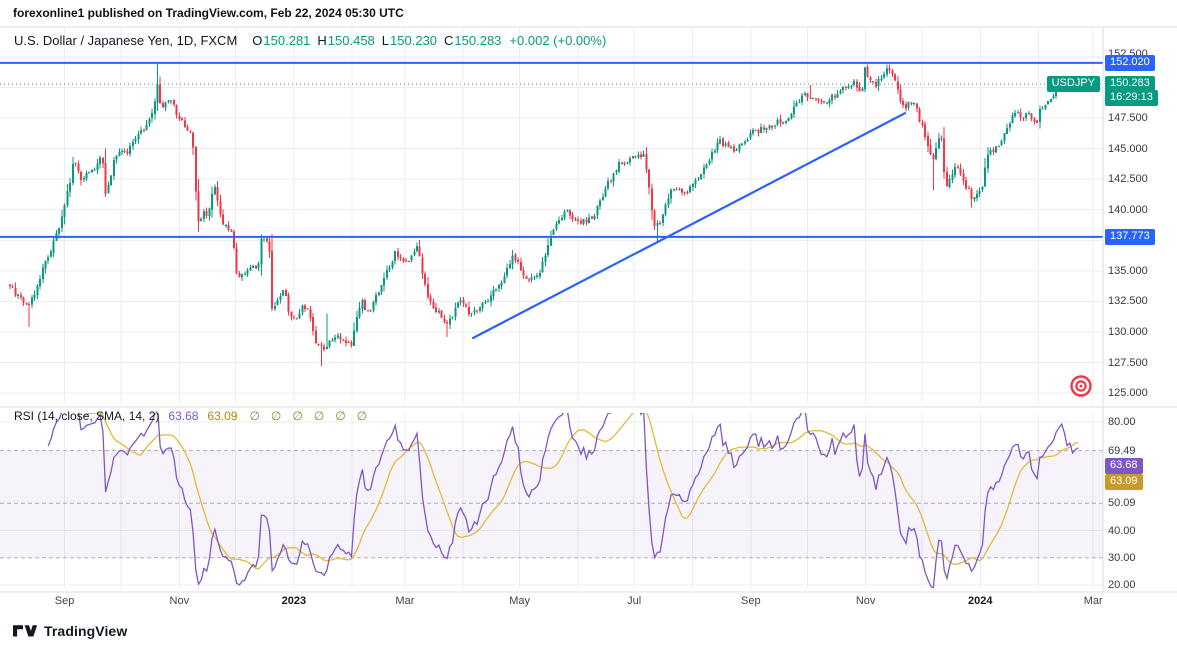 The width and height of the screenshot is (1177, 650). Describe the element at coordinates (25, 631) in the screenshot. I see `tradingview-logo-icon` at that location.